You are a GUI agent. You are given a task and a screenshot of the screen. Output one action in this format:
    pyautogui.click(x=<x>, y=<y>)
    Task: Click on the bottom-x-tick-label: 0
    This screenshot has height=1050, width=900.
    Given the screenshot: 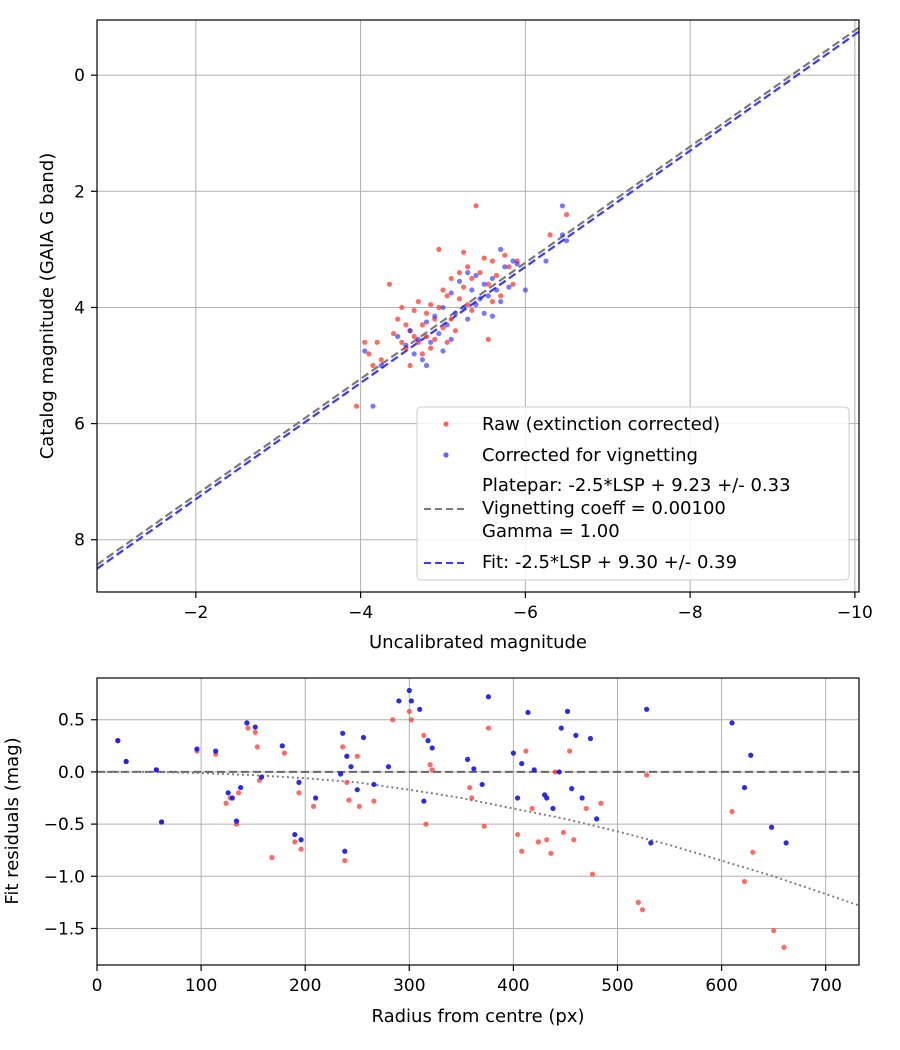 What is the action you would take?
    pyautogui.click(x=97, y=986)
    